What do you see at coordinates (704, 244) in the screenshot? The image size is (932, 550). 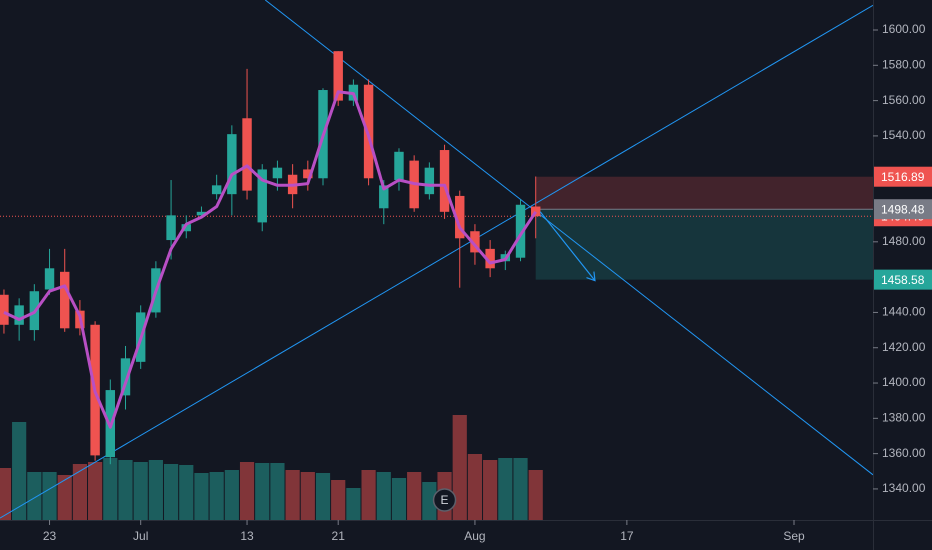 I see `target-zone` at bounding box center [704, 244].